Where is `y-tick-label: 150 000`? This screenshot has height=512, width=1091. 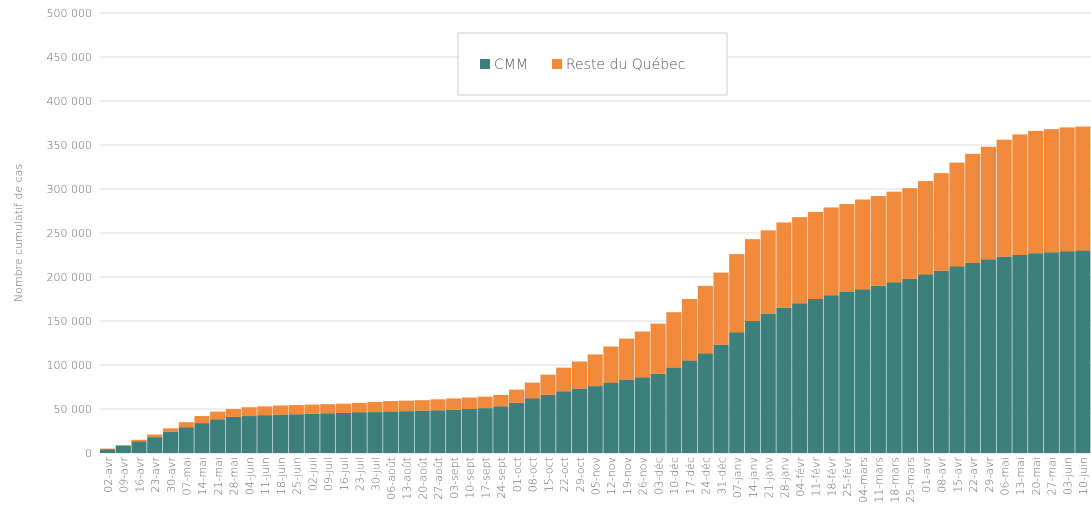
y-tick-label: 150 000 is located at coordinates (70, 321).